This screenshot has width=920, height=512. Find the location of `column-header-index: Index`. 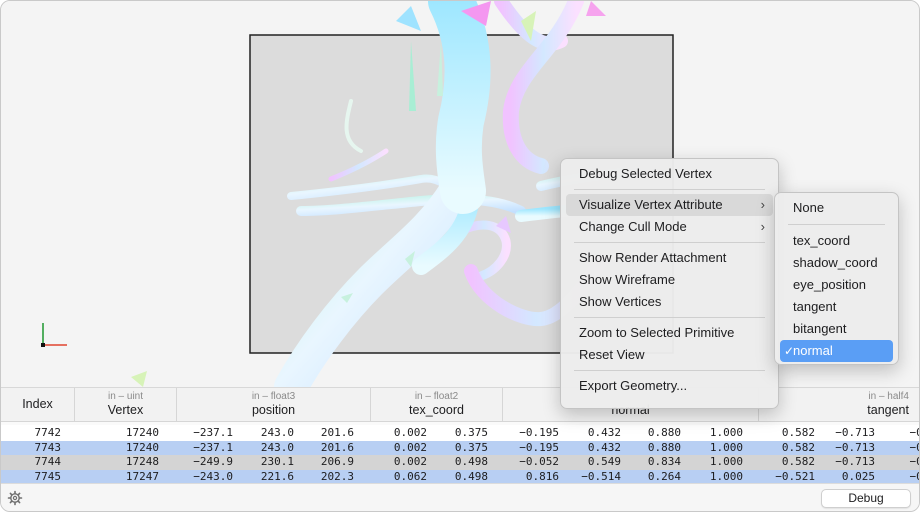

column-header-index: Index is located at coordinates (38, 405).